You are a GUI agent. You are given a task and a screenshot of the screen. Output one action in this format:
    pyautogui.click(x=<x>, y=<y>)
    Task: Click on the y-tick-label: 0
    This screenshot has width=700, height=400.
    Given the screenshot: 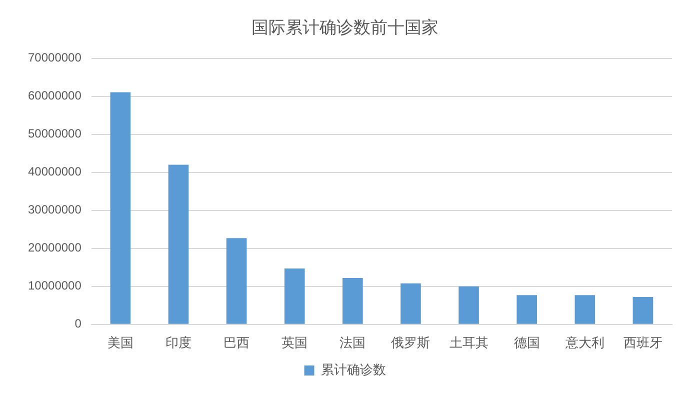 What is the action you would take?
    pyautogui.click(x=78, y=323)
    